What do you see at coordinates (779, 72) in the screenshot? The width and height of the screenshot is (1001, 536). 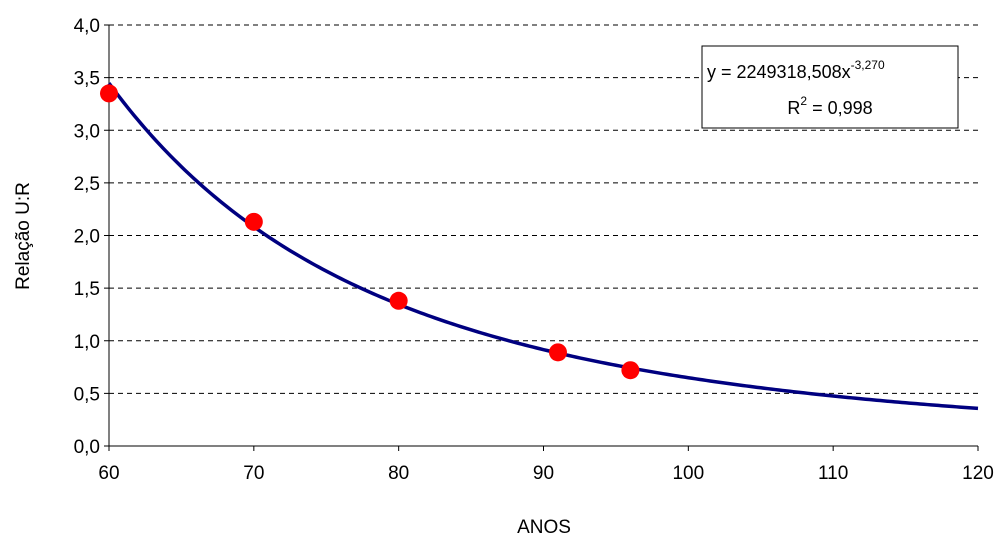 I see `equation-main: y = 2249318,508x` at bounding box center [779, 72].